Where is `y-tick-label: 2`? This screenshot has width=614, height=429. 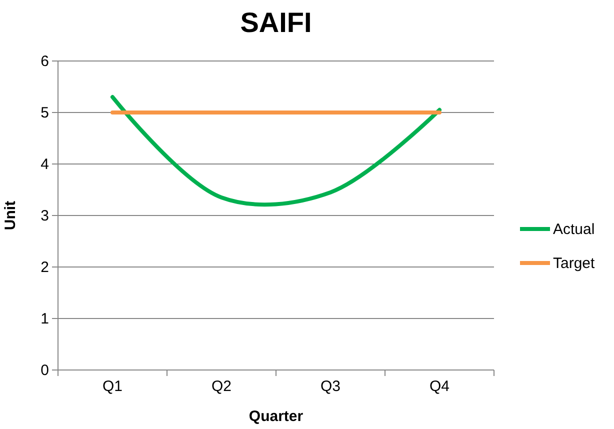
y-tick-label: 2 is located at coordinates (44, 267).